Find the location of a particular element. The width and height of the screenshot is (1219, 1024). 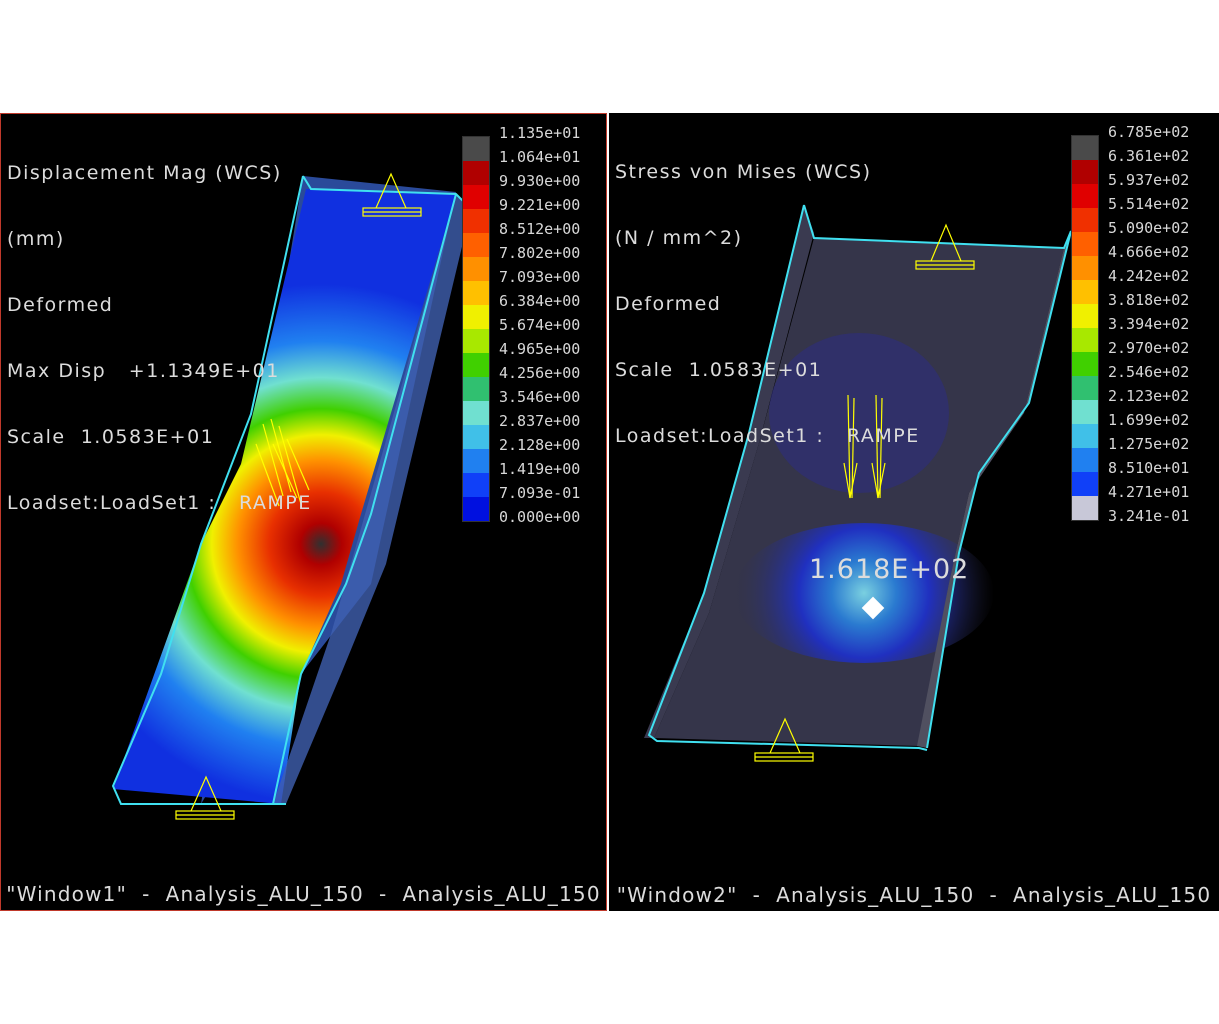

window1-legend-label: 4.256e+00 is located at coordinates (540, 373).